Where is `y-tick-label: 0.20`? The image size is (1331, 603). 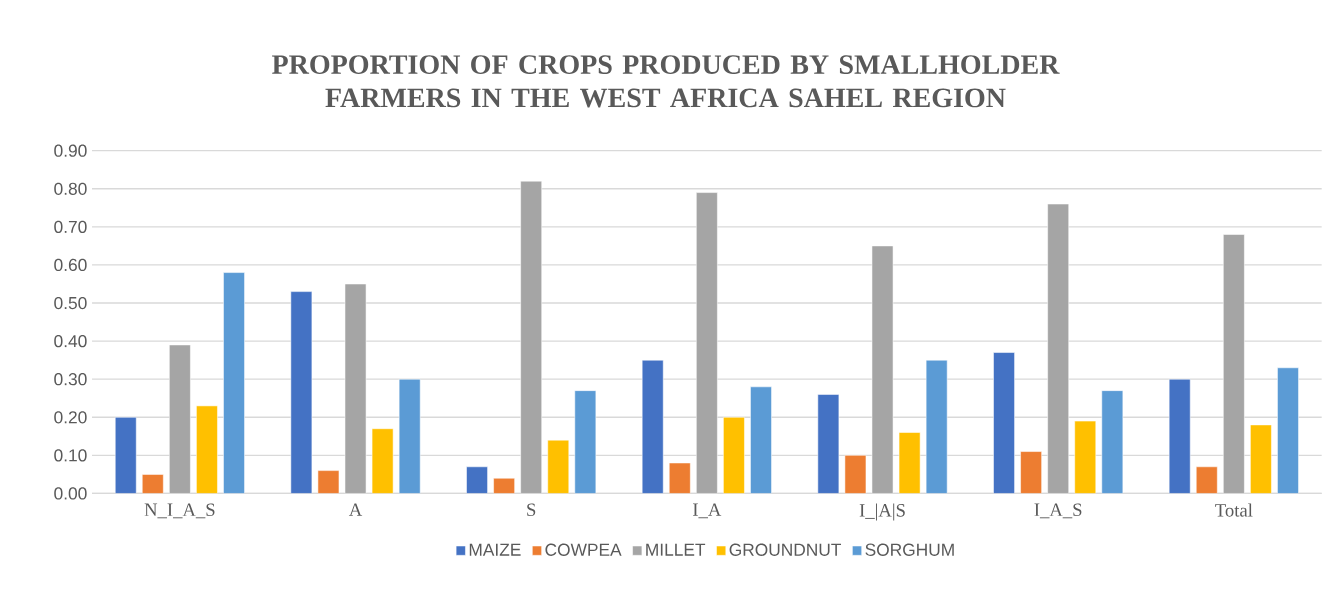 y-tick-label: 0.20 is located at coordinates (70, 417).